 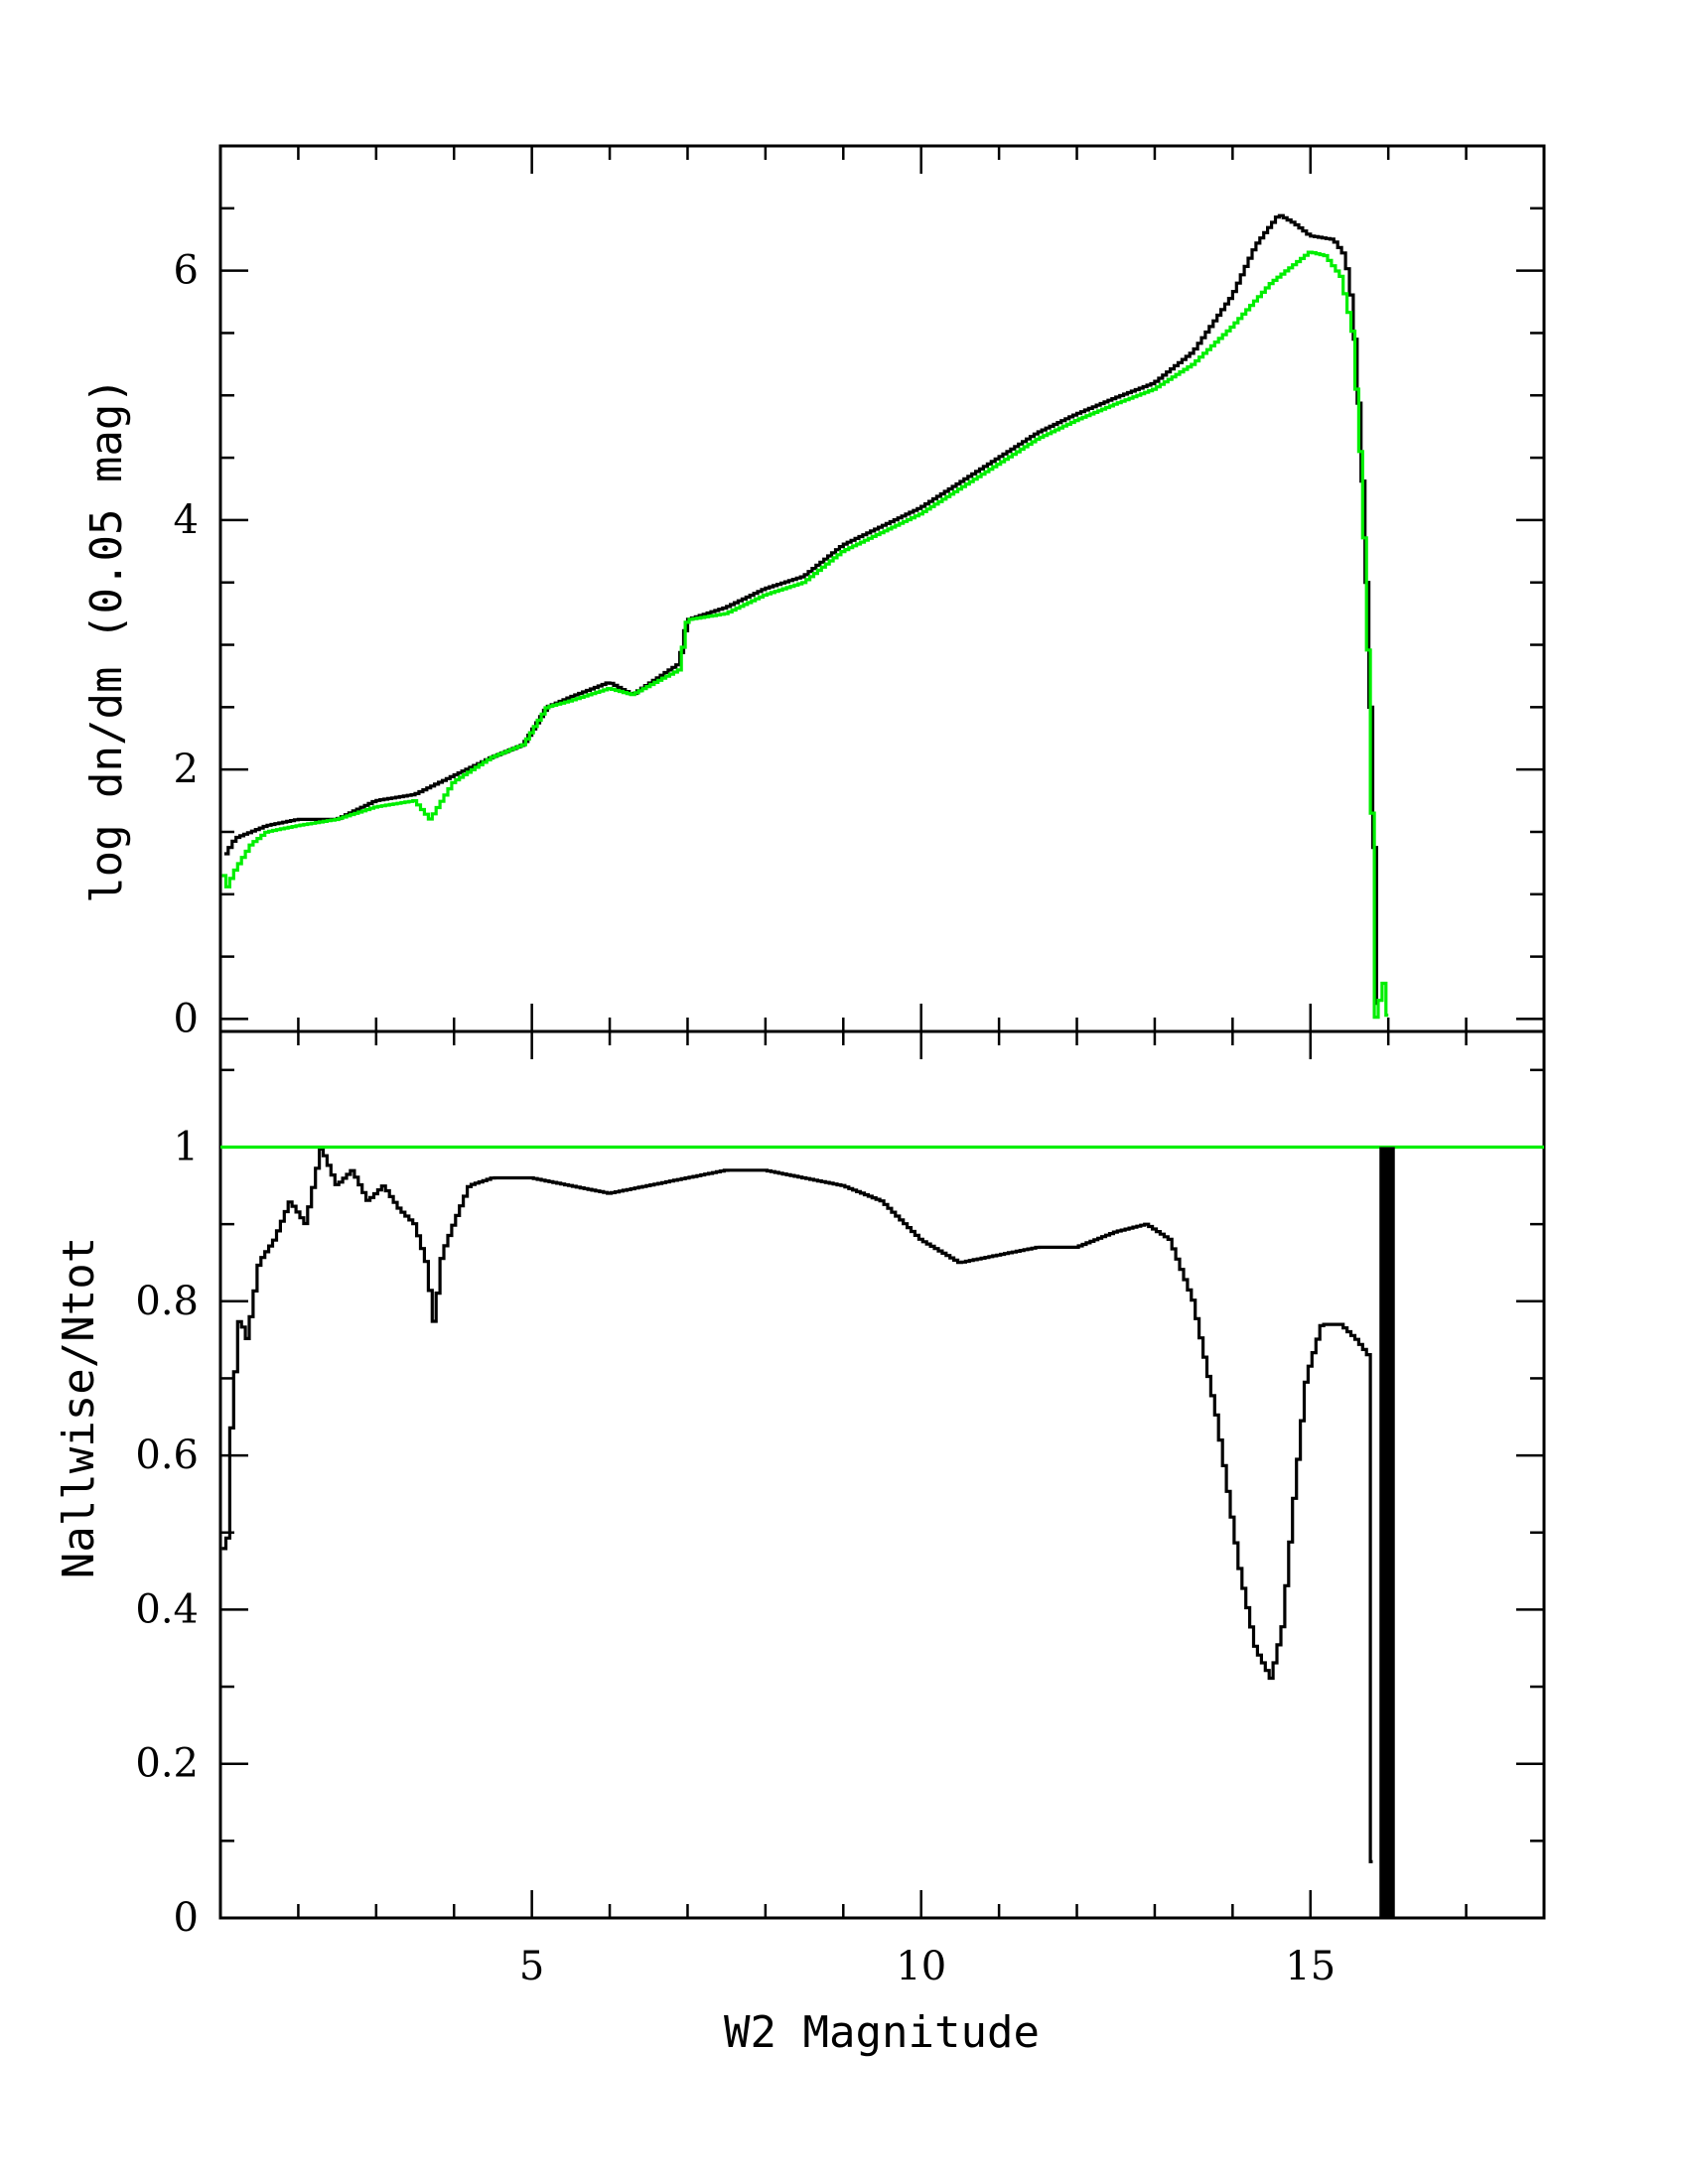 What do you see at coordinates (1310, 1966) in the screenshot?
I see `x-tick-label: 15` at bounding box center [1310, 1966].